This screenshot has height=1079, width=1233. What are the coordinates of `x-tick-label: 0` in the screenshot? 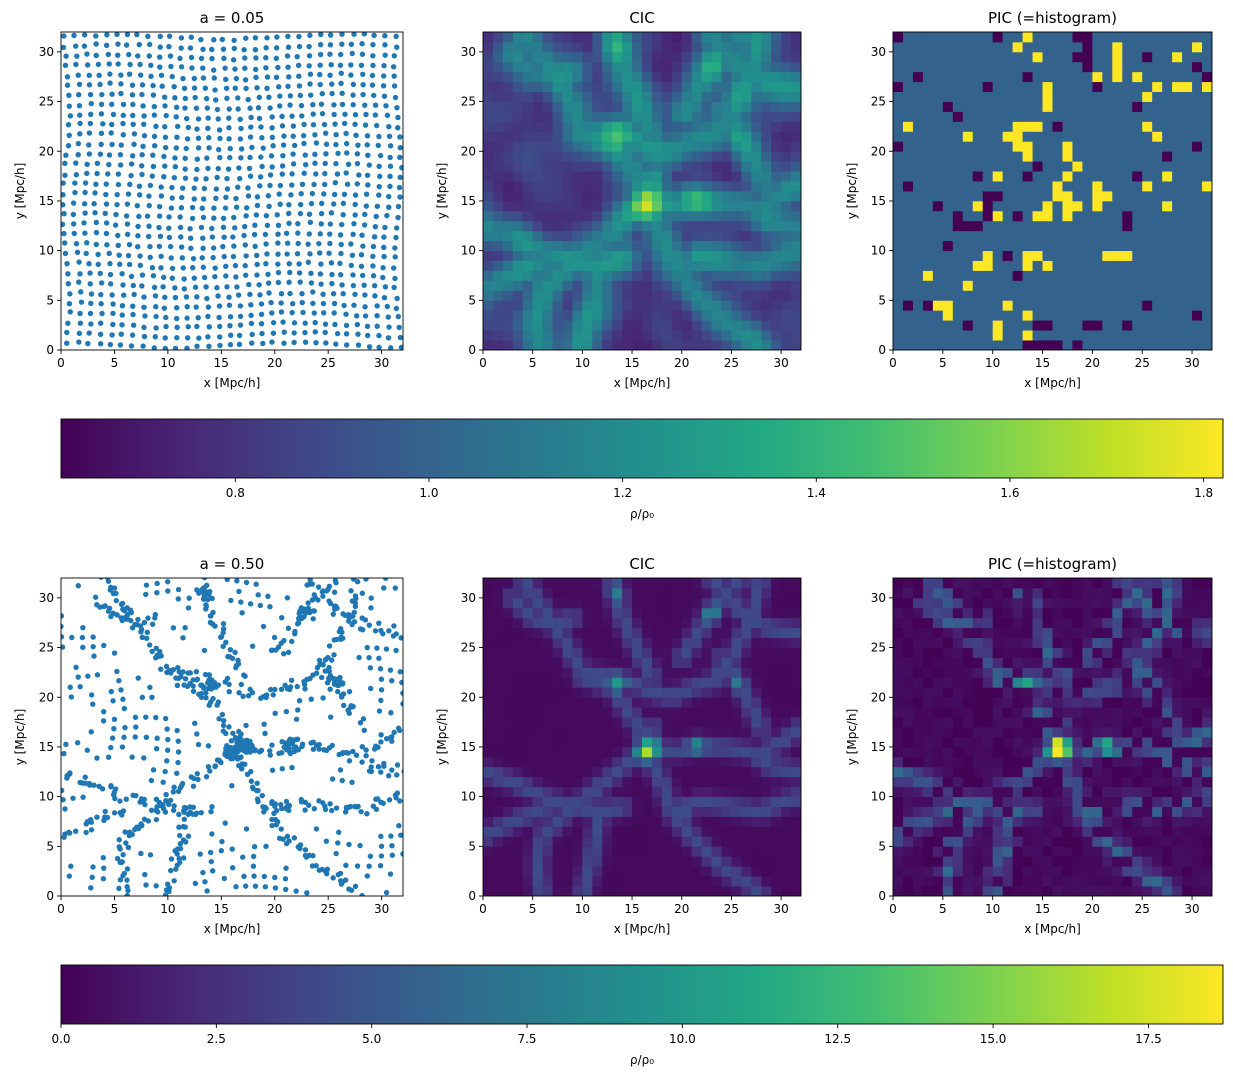 It's located at (893, 363).